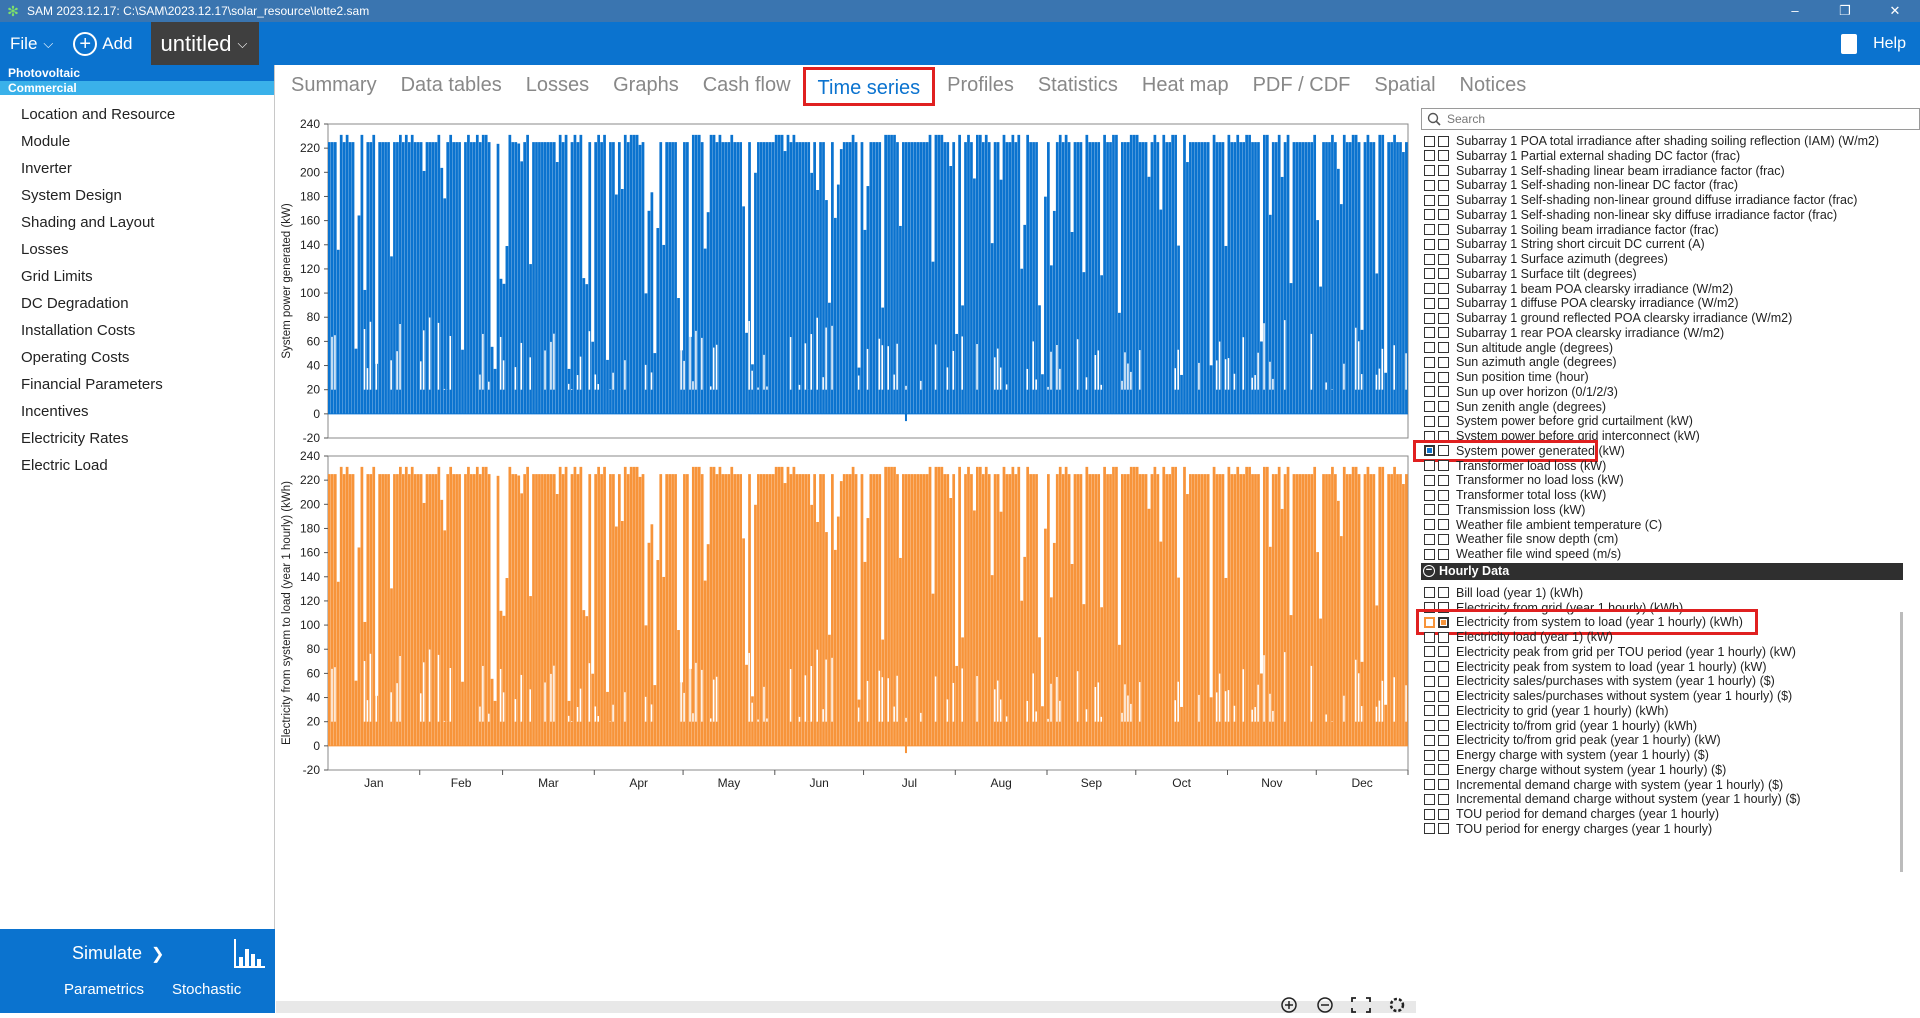 This screenshot has width=1920, height=1018. I want to click on simulate-button: Simulate ❯, so click(118, 953).